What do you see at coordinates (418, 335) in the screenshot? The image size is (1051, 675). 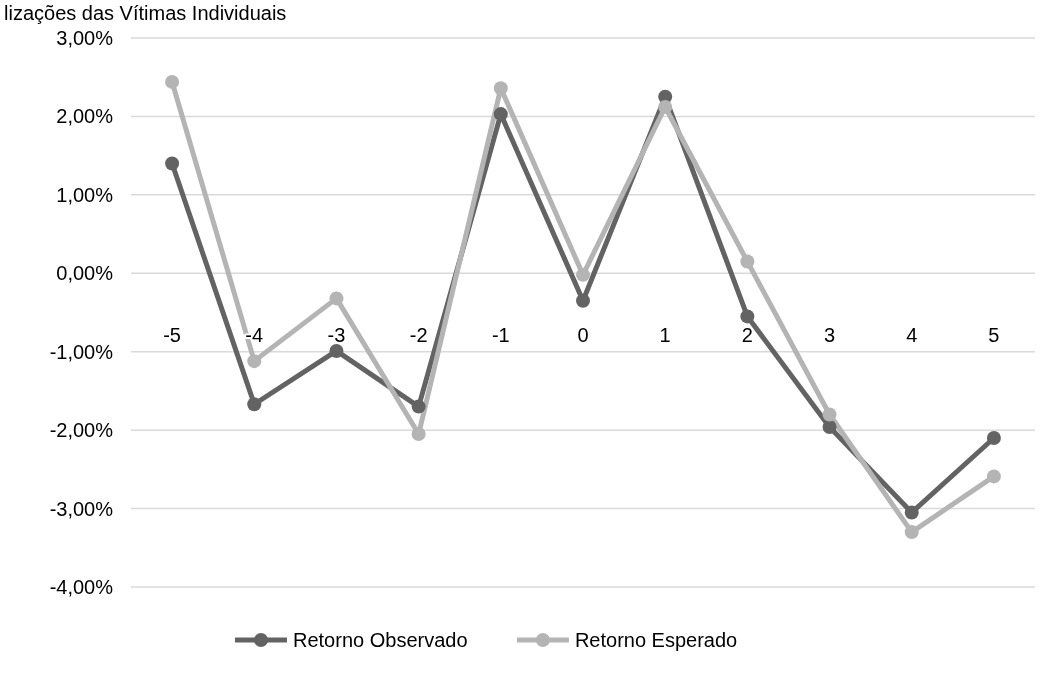 I see `x-tick-label: -2` at bounding box center [418, 335].